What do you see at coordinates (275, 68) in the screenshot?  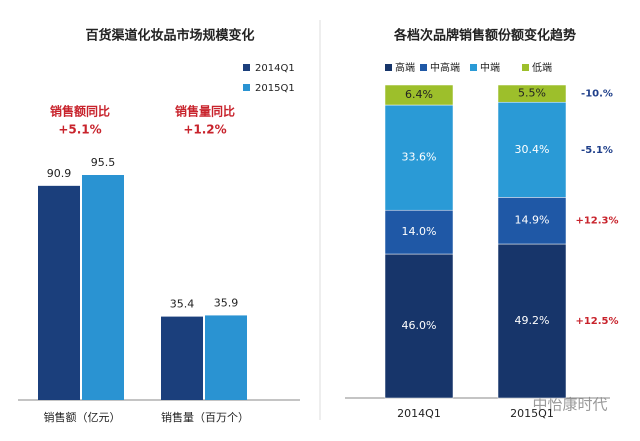 I see `legend-label: 2014Q1` at bounding box center [275, 68].